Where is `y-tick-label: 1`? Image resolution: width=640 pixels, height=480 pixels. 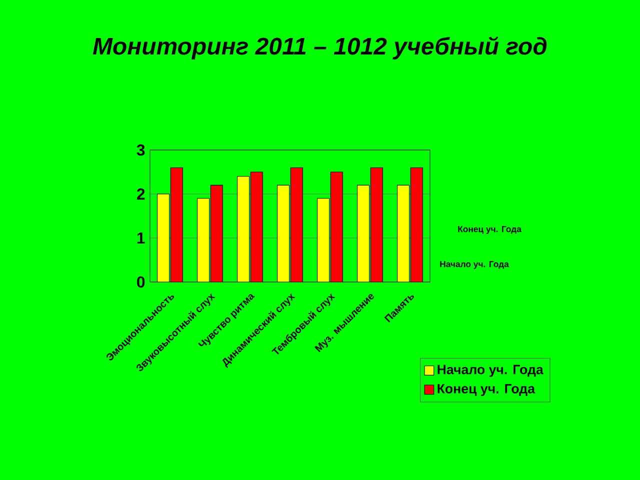
y-tick-label: 1 is located at coordinates (141, 238).